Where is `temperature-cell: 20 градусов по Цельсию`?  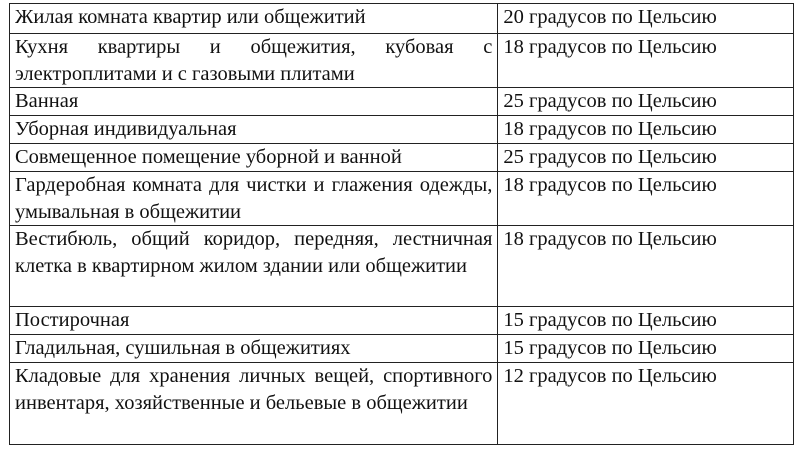 temperature-cell: 20 градусов по Цельсию is located at coordinates (645, 18).